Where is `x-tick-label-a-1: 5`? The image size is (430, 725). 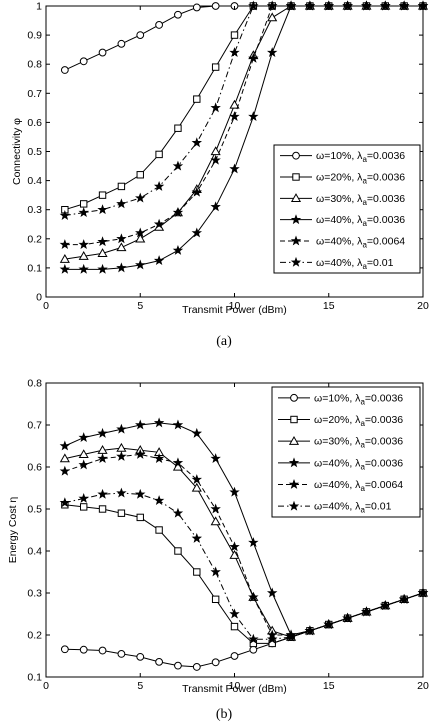
x-tick-label-a-1: 5 is located at coordinates (140, 306).